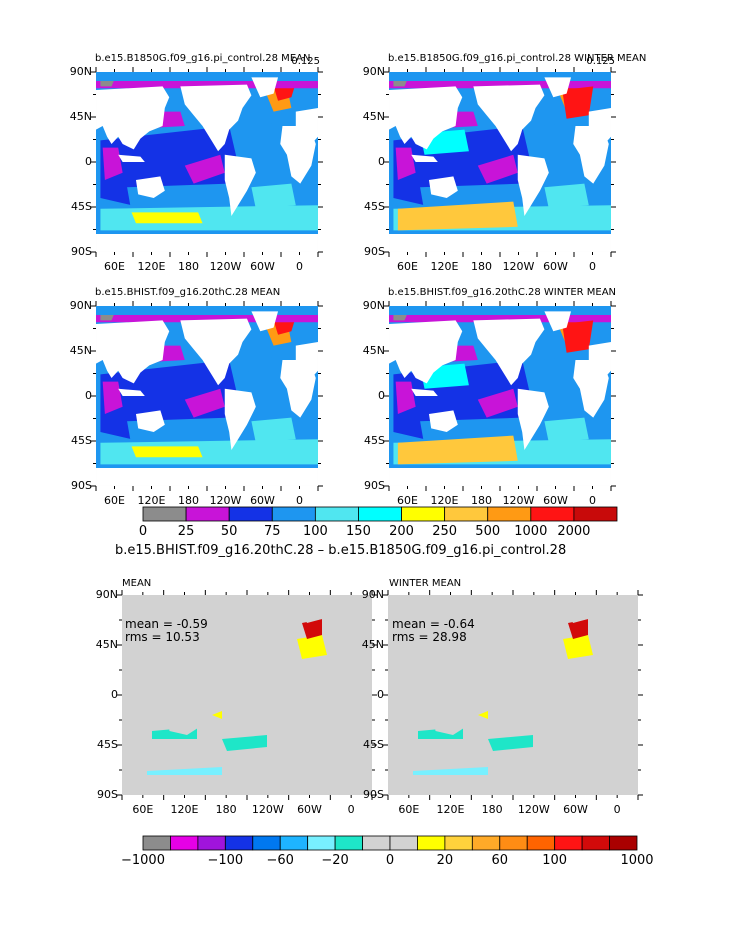 This screenshot has height=945, width=733. I want to click on map-panel-hist-mean, so click(207, 396).